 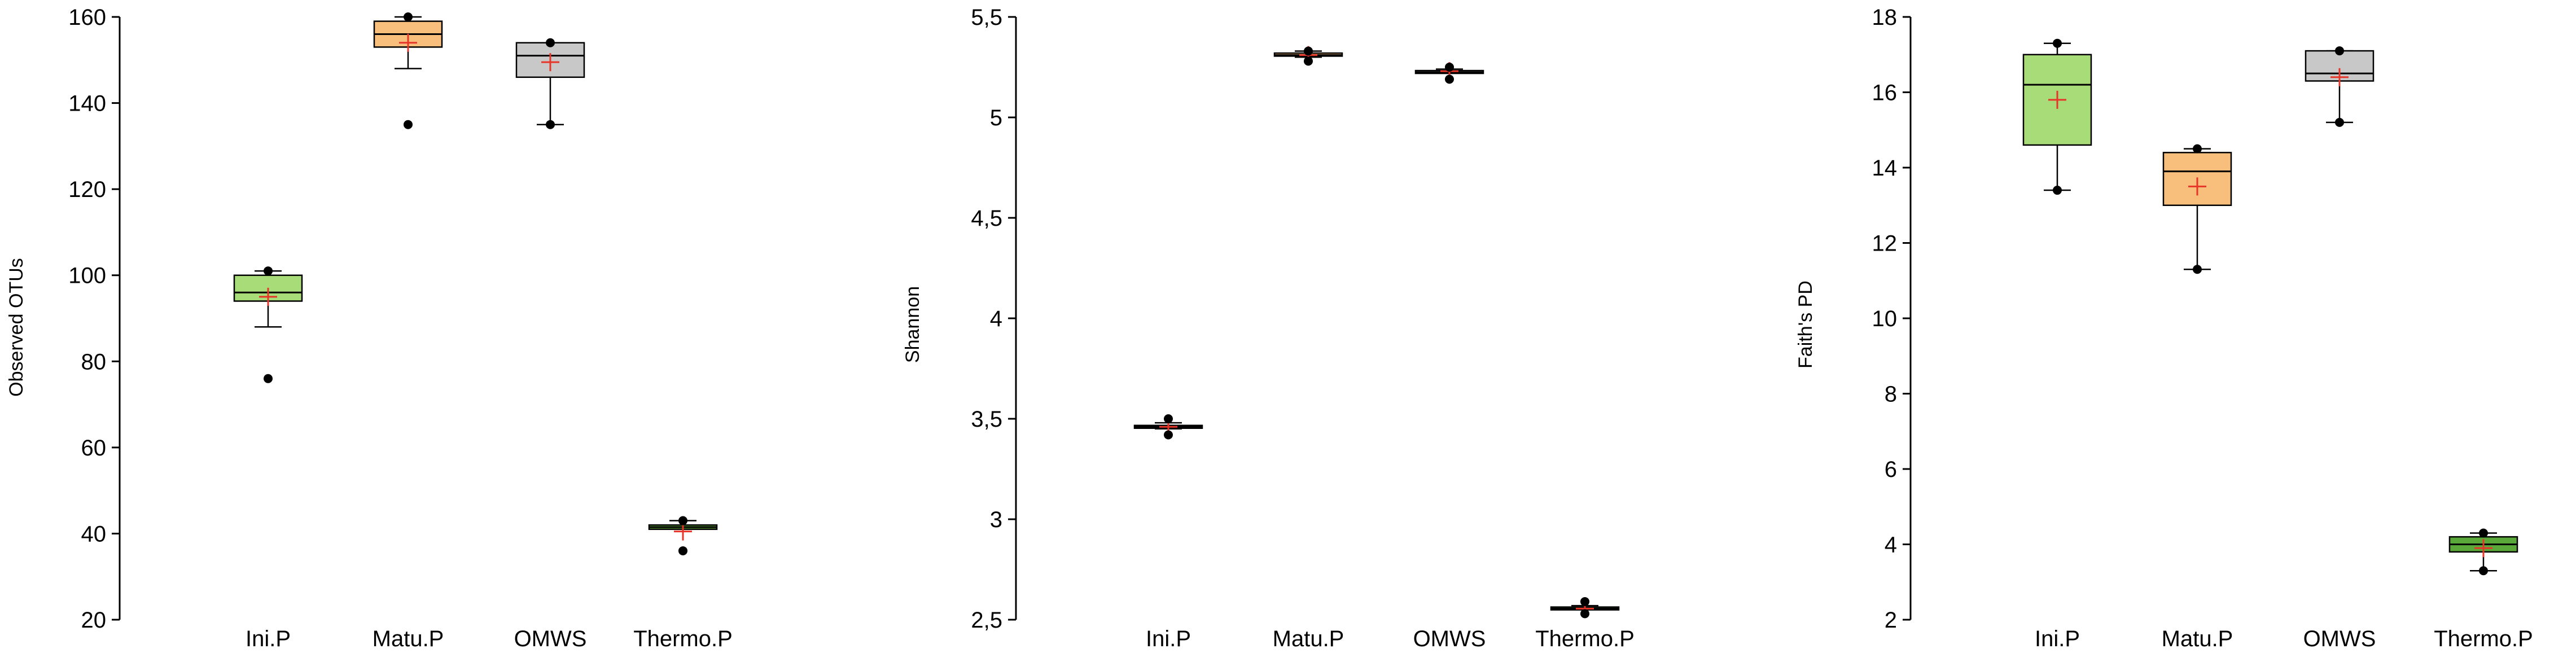 I want to click on y-tick-label: 100, so click(x=87, y=276).